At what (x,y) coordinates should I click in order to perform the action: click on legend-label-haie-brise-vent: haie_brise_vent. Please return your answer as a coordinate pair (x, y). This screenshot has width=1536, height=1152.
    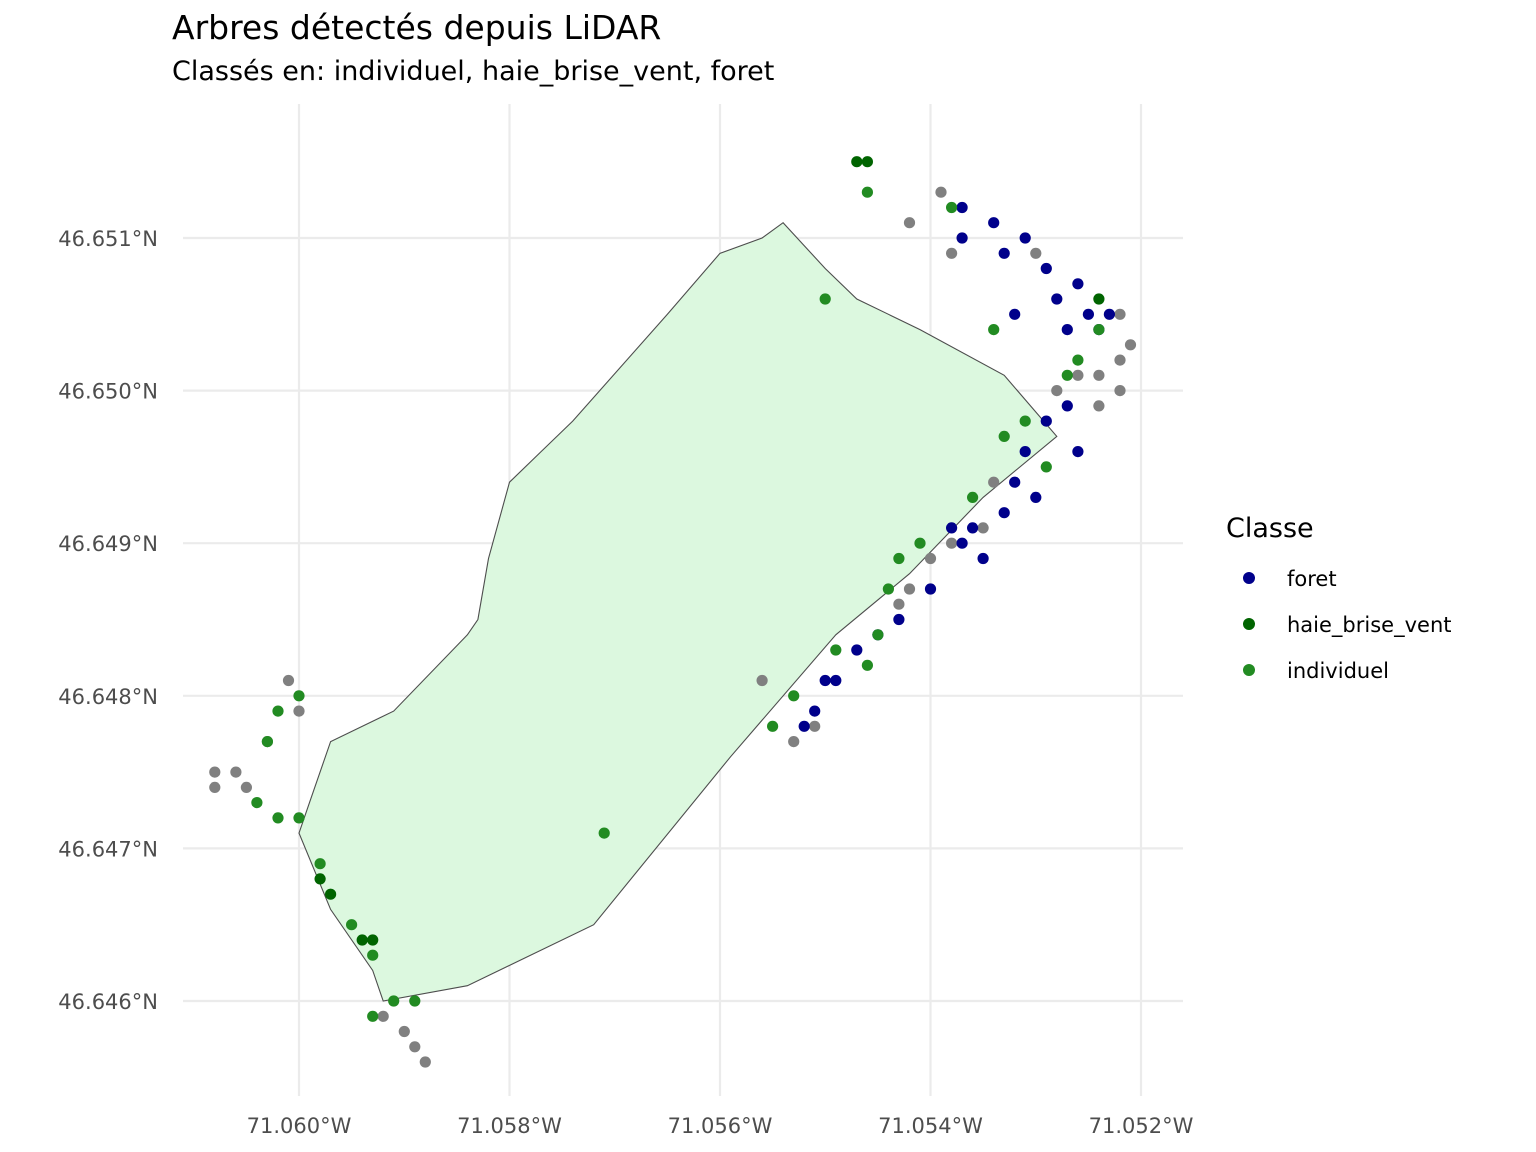
    Looking at the image, I should click on (1369, 625).